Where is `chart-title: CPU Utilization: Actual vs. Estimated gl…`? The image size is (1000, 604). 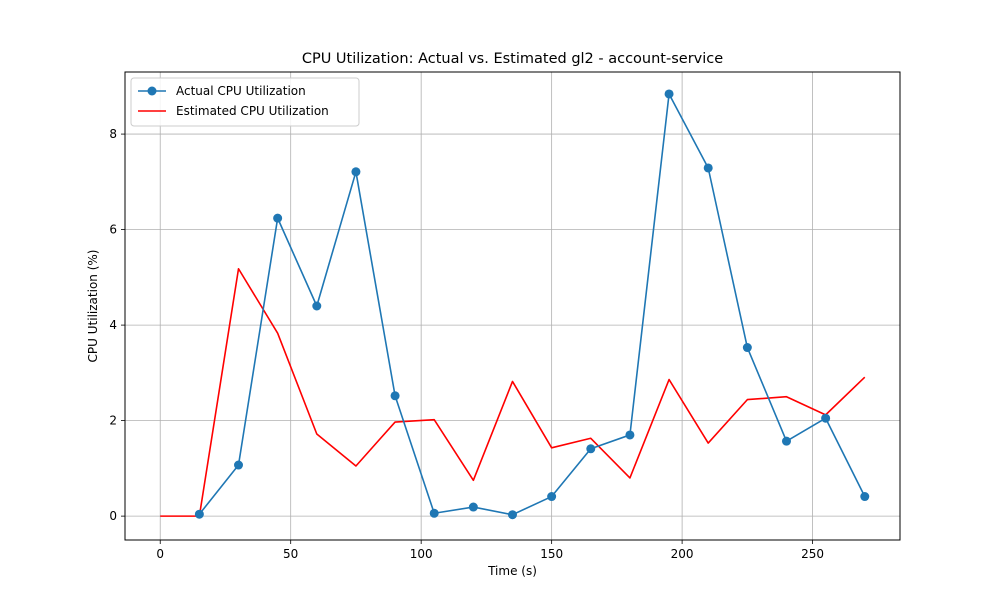 chart-title: CPU Utilization: Actual vs. Estimated gl… is located at coordinates (512, 59).